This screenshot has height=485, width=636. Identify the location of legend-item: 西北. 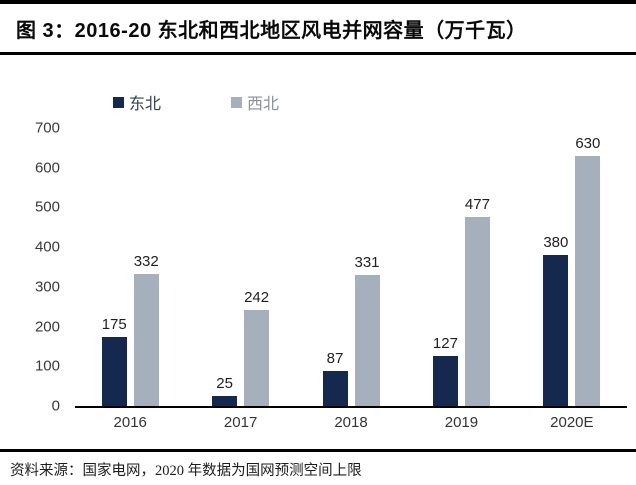
(255, 102).